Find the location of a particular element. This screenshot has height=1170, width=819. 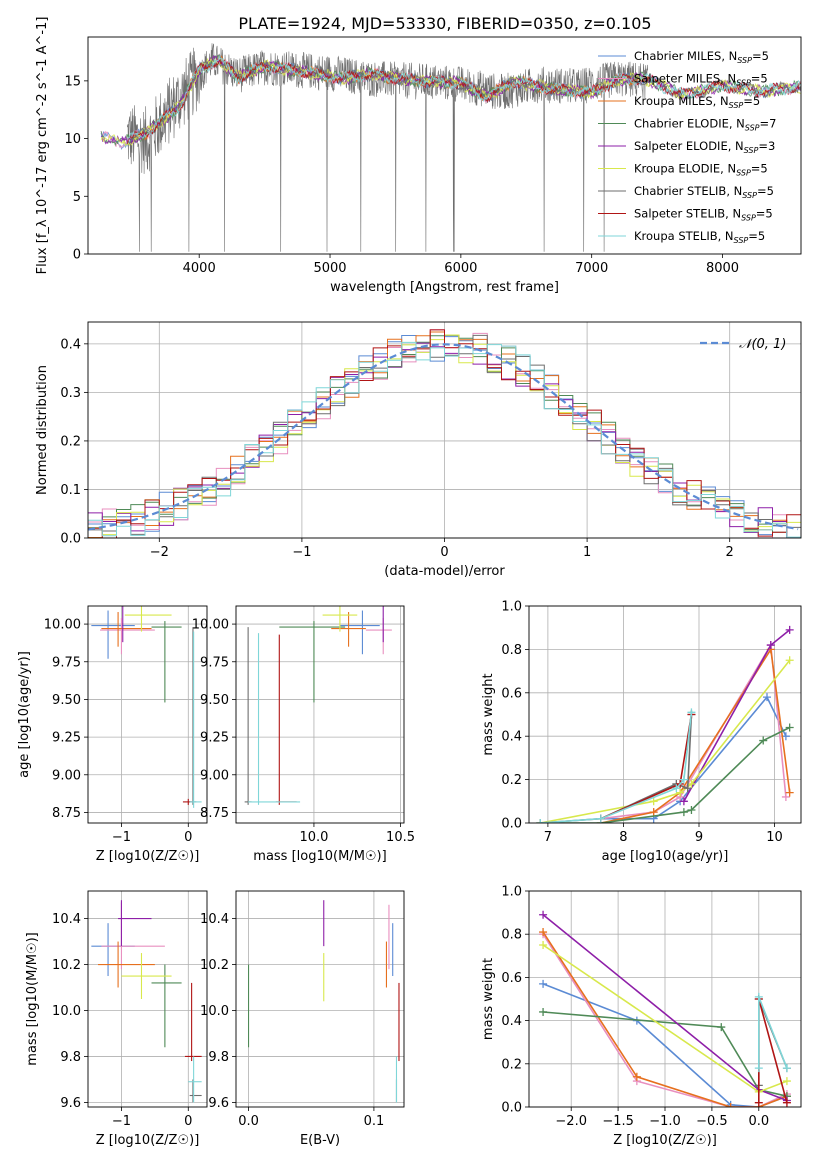

series-line-kroupa-miles is located at coordinates (665, 1019).